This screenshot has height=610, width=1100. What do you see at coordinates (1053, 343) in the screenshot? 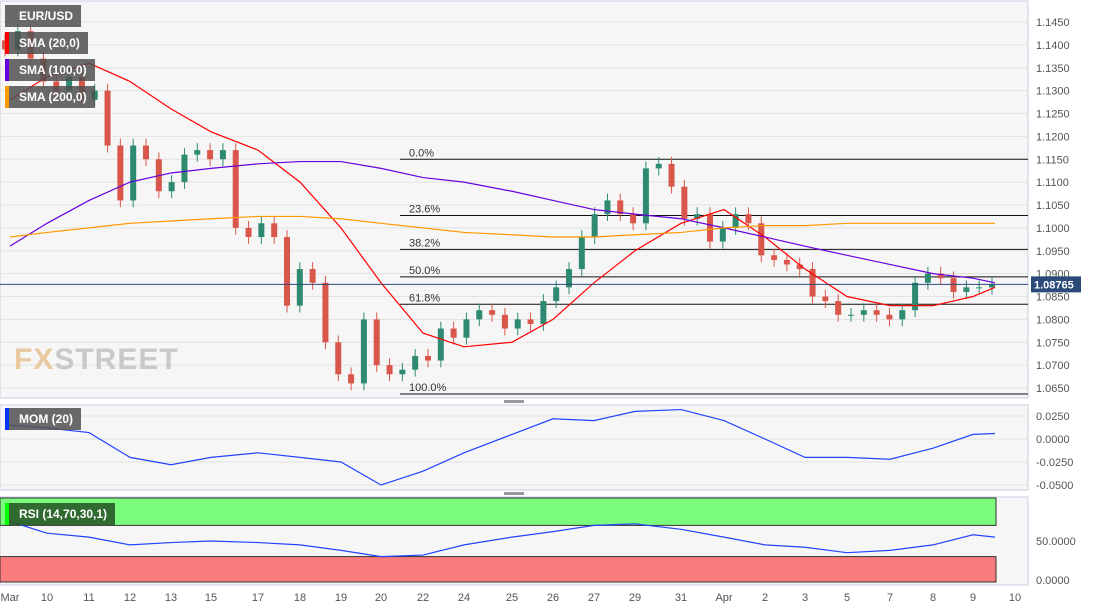
I see `y-tick-label: 1.0750` at bounding box center [1053, 343].